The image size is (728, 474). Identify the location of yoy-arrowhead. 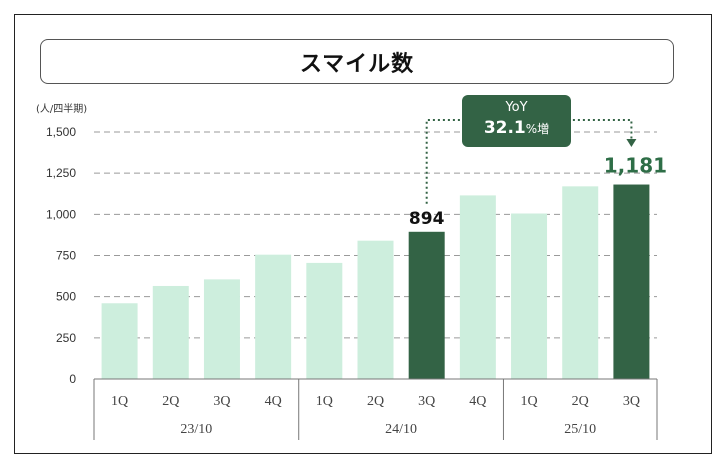
(631, 143).